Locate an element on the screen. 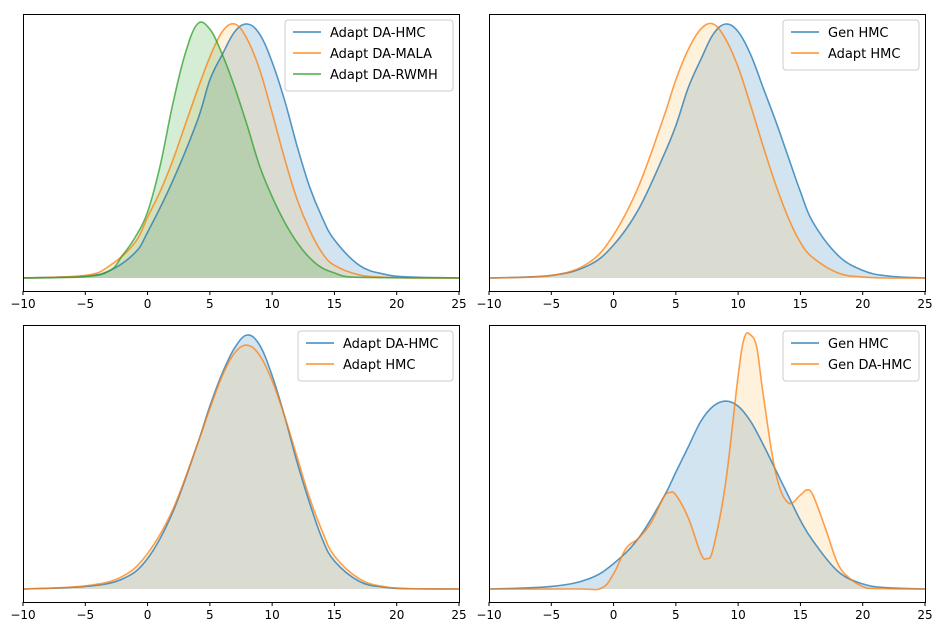 This screenshot has width=944, height=636. legend: Gen HMC Adapt HMC is located at coordinates (851, 45).